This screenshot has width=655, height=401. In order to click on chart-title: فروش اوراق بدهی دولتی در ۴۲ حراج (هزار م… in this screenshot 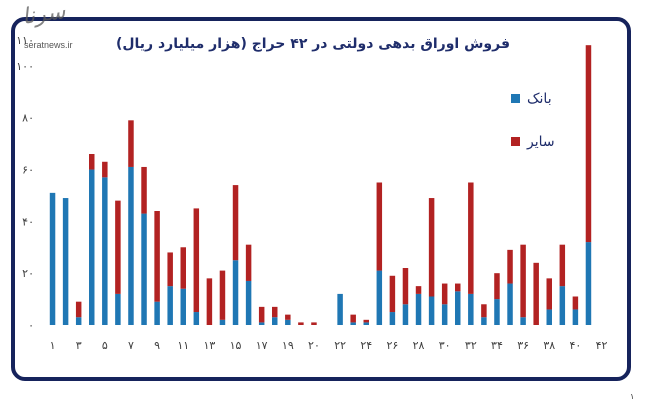, I will do `click(312, 44)`.